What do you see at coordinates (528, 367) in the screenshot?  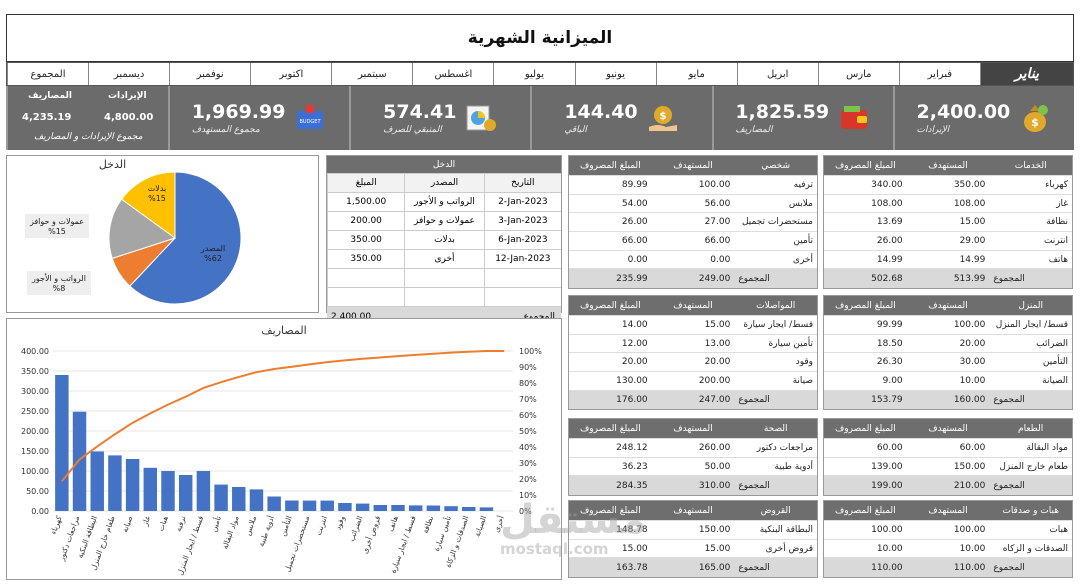 I see `y2-tick-label: 90%` at bounding box center [528, 367].